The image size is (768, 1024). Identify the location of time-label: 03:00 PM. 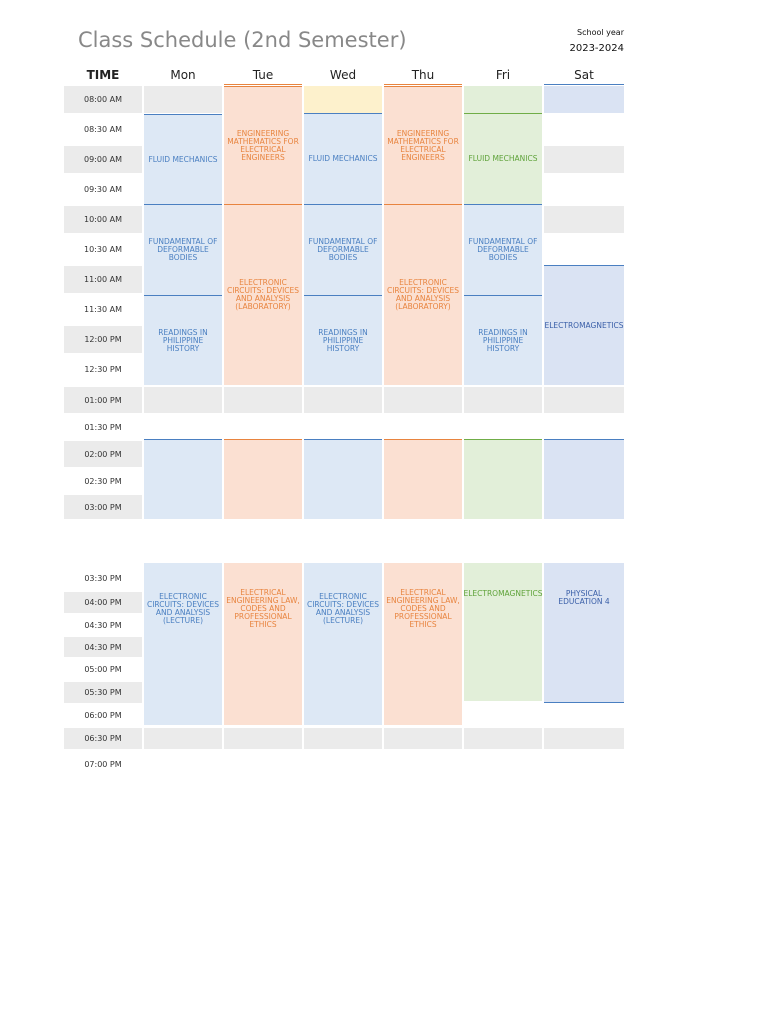
(103, 507).